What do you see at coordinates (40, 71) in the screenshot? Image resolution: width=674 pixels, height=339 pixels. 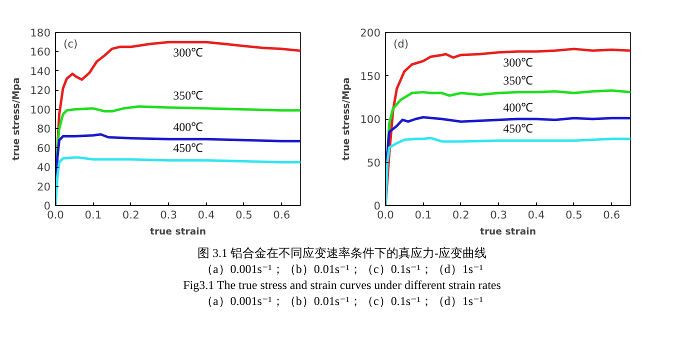 I see `y-tick-label: 140` at bounding box center [40, 71].